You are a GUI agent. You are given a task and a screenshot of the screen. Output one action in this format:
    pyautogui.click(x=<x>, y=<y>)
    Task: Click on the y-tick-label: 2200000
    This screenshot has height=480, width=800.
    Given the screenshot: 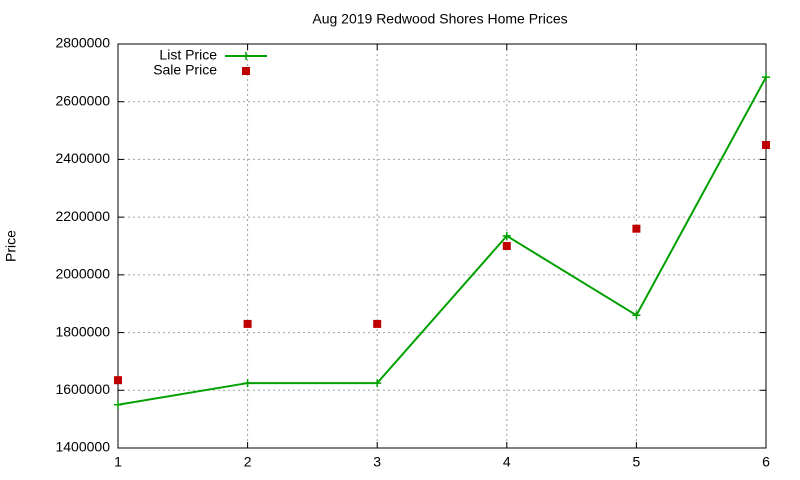 What is the action you would take?
    pyautogui.click(x=82, y=216)
    